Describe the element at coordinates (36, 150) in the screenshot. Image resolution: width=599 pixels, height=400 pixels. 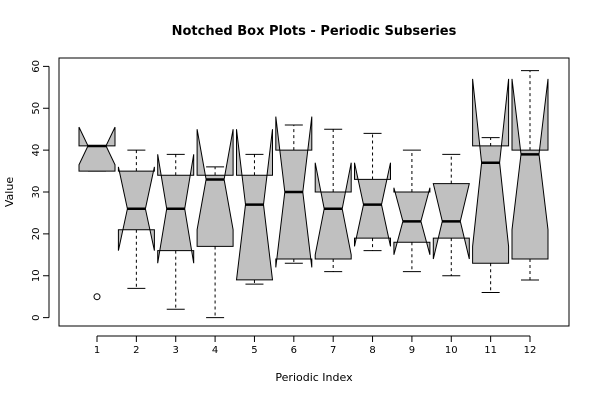
I see `y-tick-label: 40` at that location.